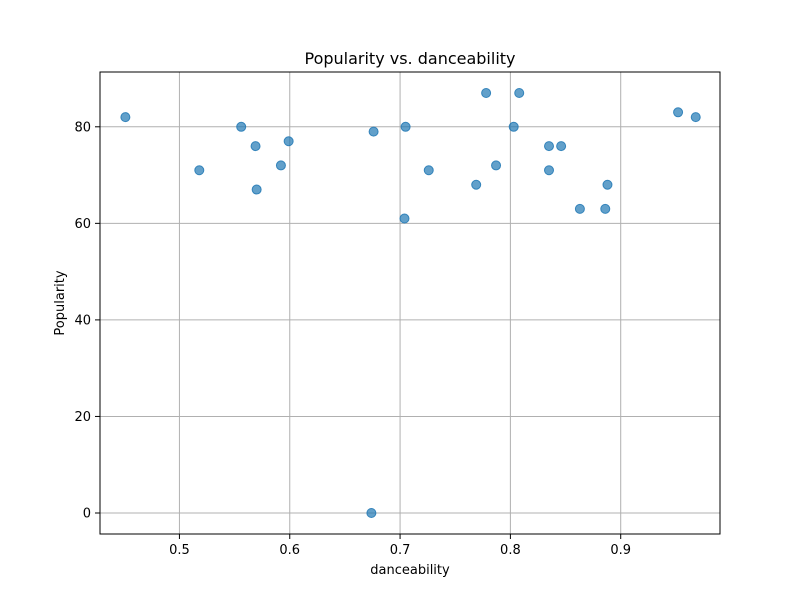 The width and height of the screenshot is (800, 600). I want to click on x-tick-label: 0.8, so click(510, 550).